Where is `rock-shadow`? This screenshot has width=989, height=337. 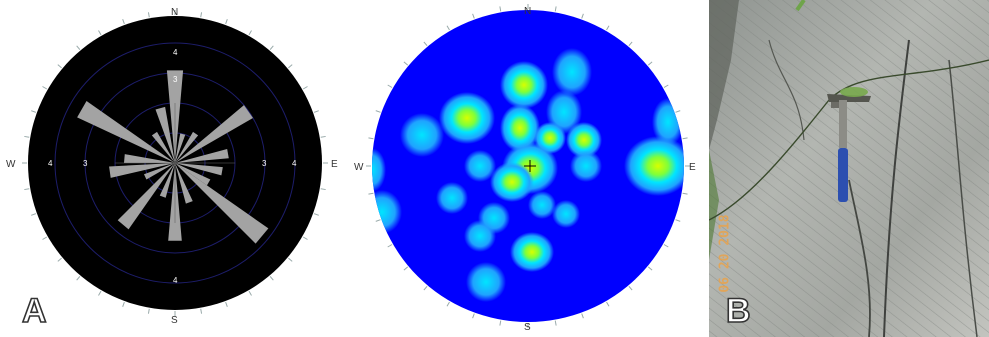 rock-shadow is located at coordinates (724, 75).